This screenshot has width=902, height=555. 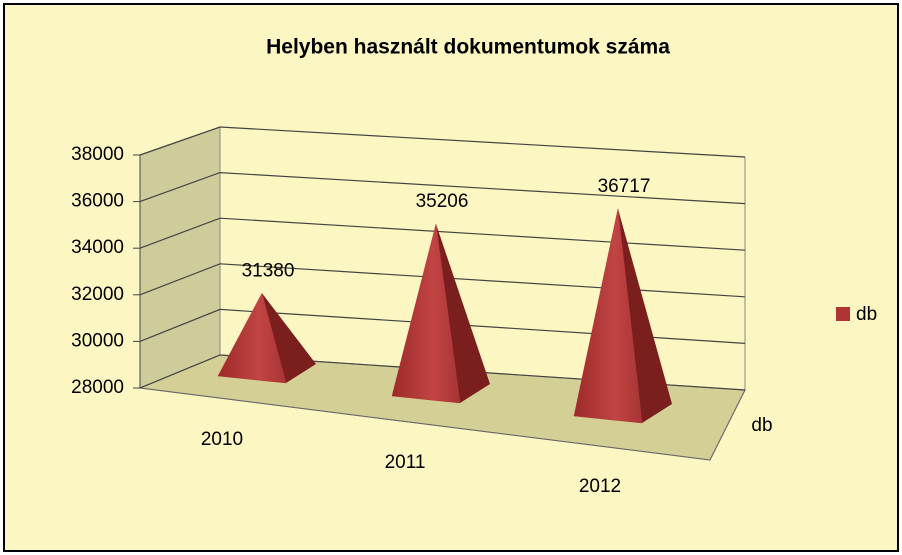 I want to click on x-axis, so click(x=425, y=424).